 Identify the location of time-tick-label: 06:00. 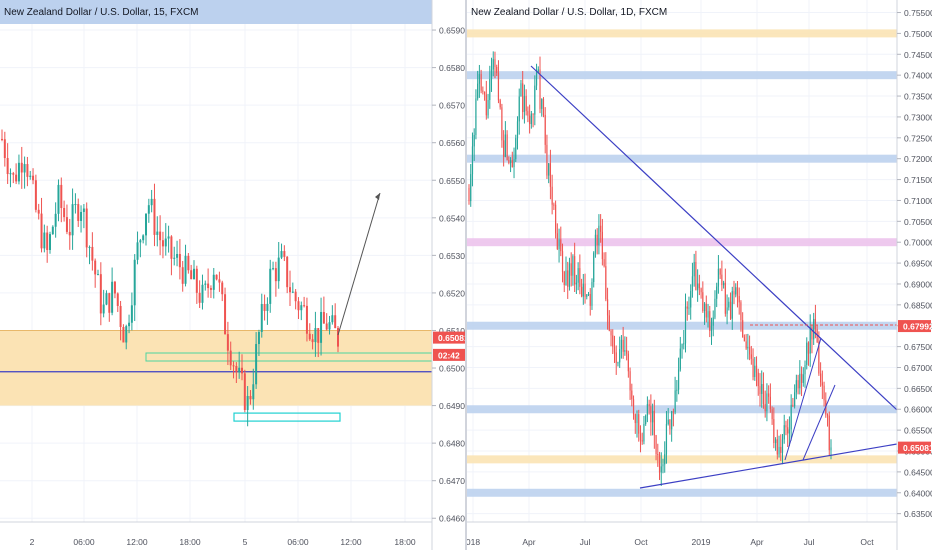
(84, 542).